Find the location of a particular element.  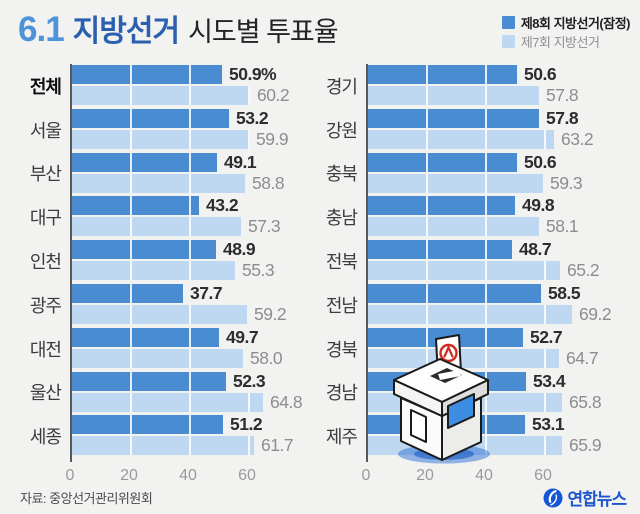

bar-row-경기: 50.6 57.8 is located at coordinates (496, 86).